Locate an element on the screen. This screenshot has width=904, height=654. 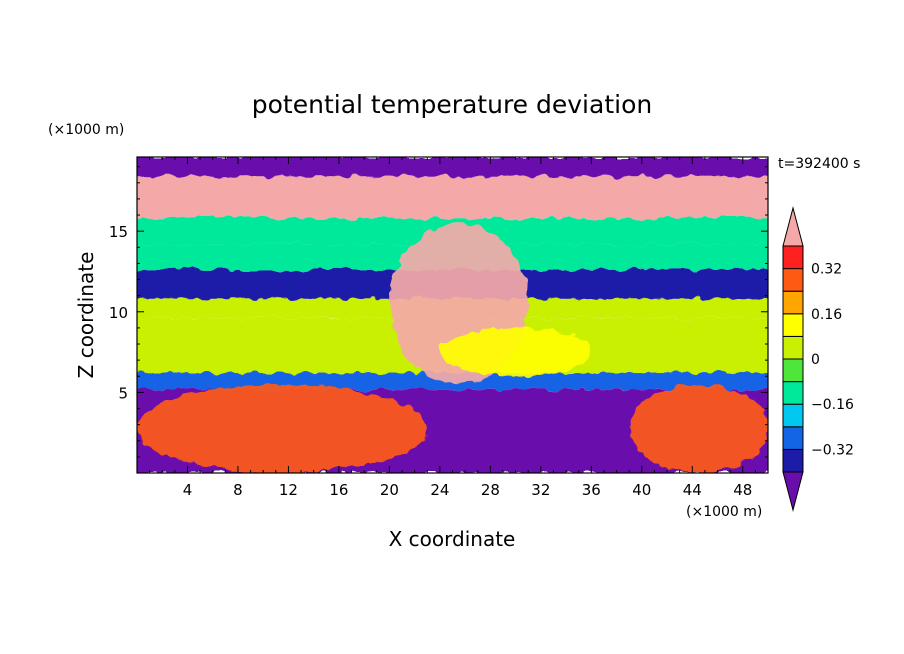
chart-title: potential temperature deviation is located at coordinates (452, 104).